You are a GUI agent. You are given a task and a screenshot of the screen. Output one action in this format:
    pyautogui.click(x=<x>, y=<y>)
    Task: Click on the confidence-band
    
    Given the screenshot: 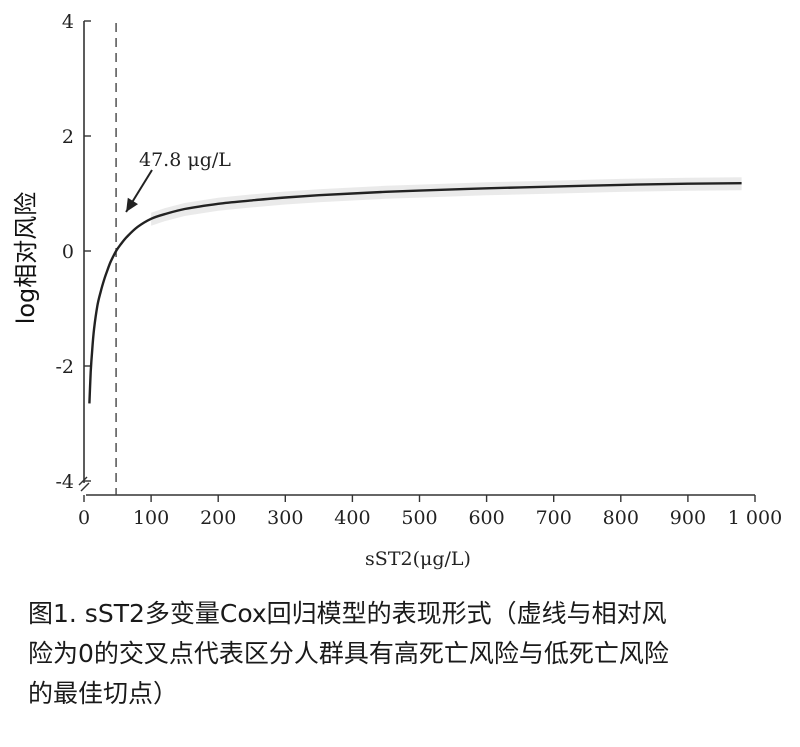 What is the action you would take?
    pyautogui.click(x=446, y=201)
    